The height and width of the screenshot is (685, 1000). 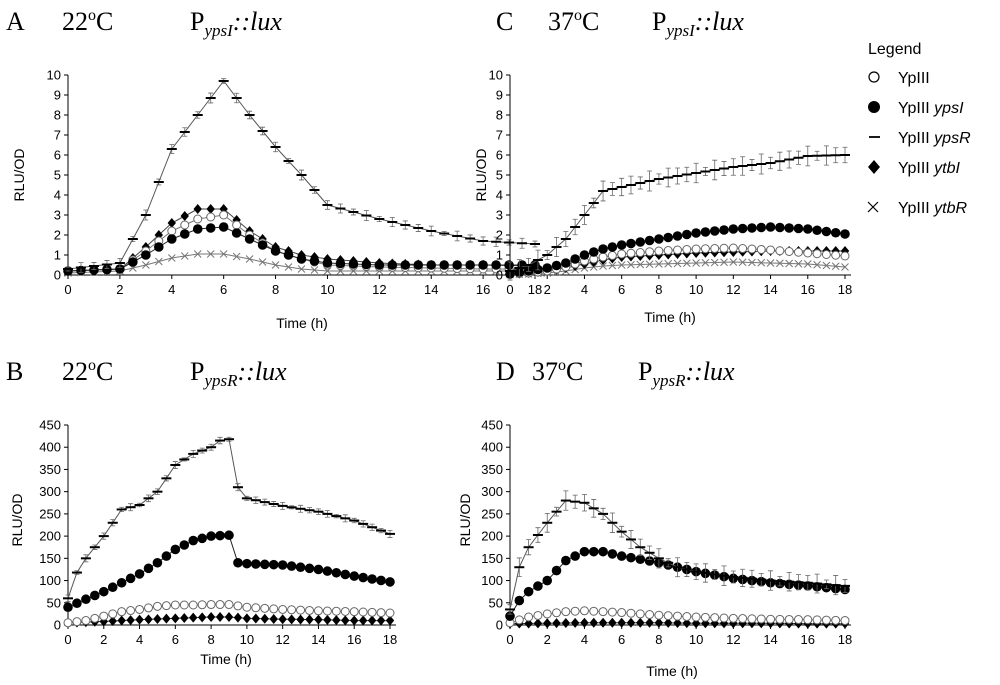 What do you see at coordinates (14, 371) in the screenshot?
I see `panel-b-letter: B` at bounding box center [14, 371].